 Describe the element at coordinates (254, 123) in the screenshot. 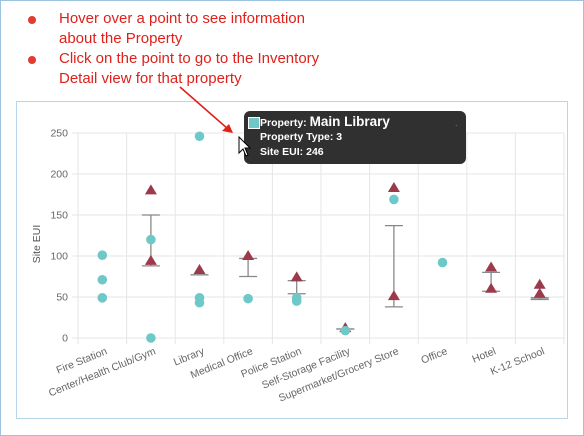

I see `series-swatch-icon` at that location.